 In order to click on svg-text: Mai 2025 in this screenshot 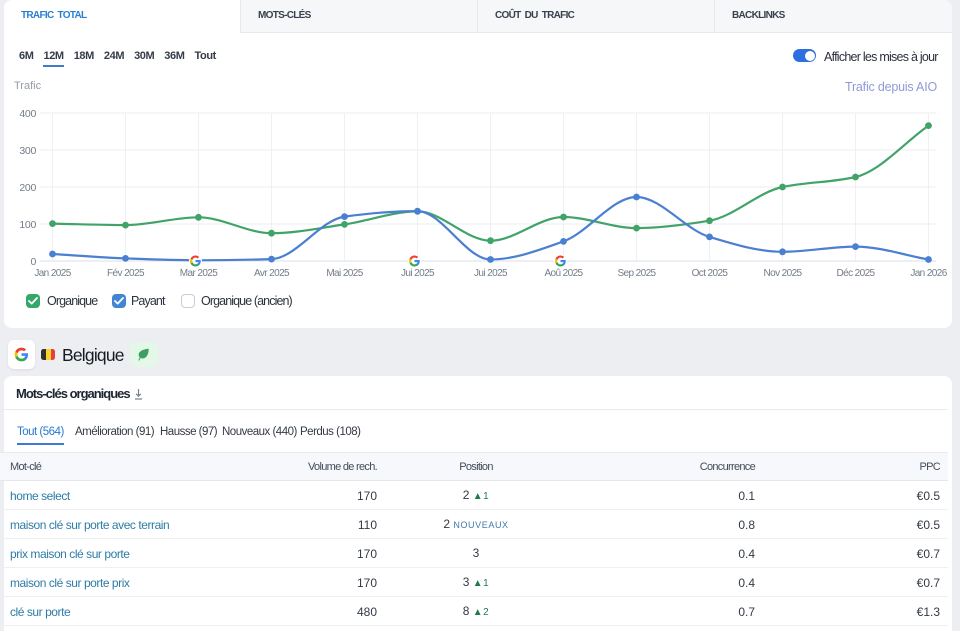, I will do `click(344, 273)`.